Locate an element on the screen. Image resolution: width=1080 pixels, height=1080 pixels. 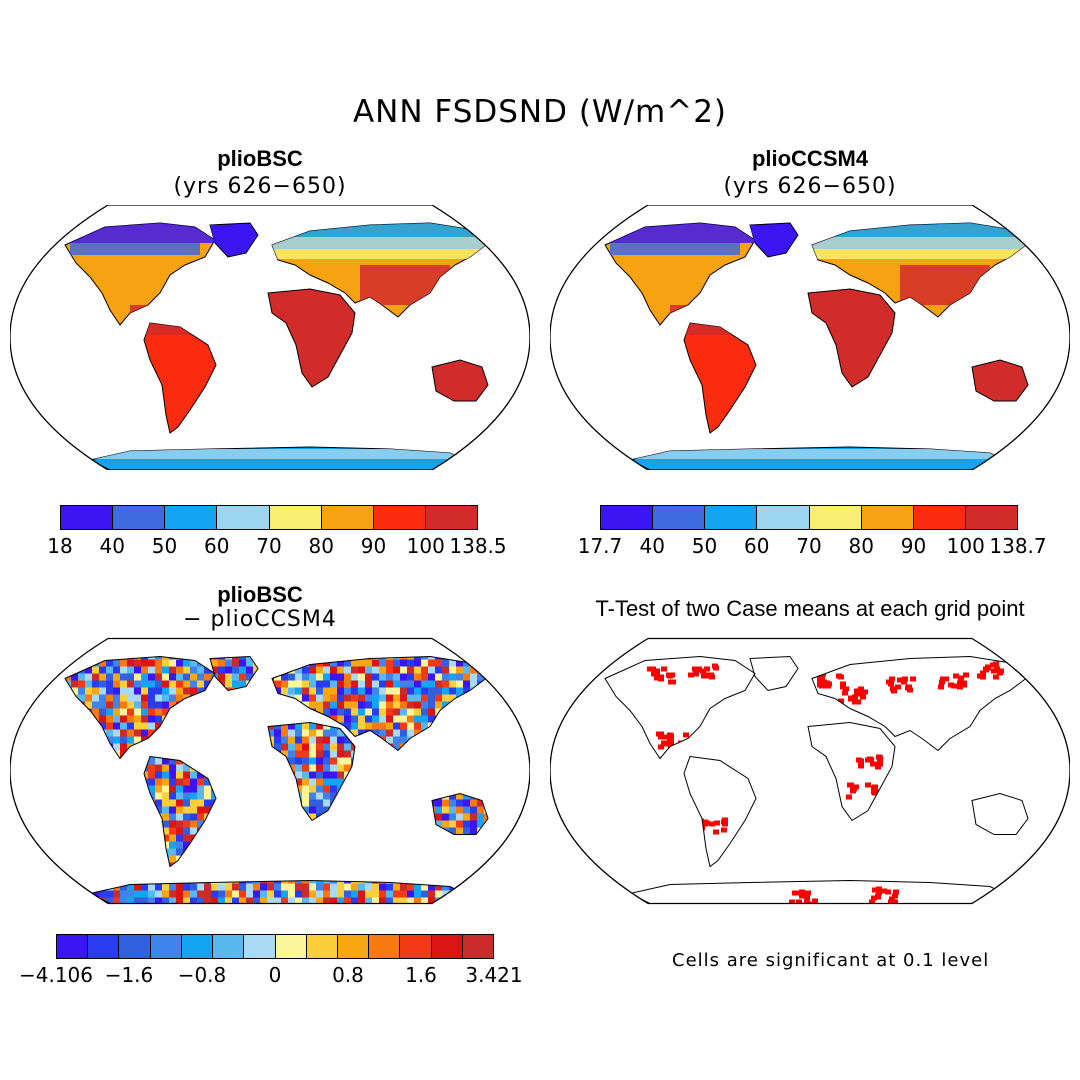
panel1-title: plioBSC is located at coordinates (260, 158).